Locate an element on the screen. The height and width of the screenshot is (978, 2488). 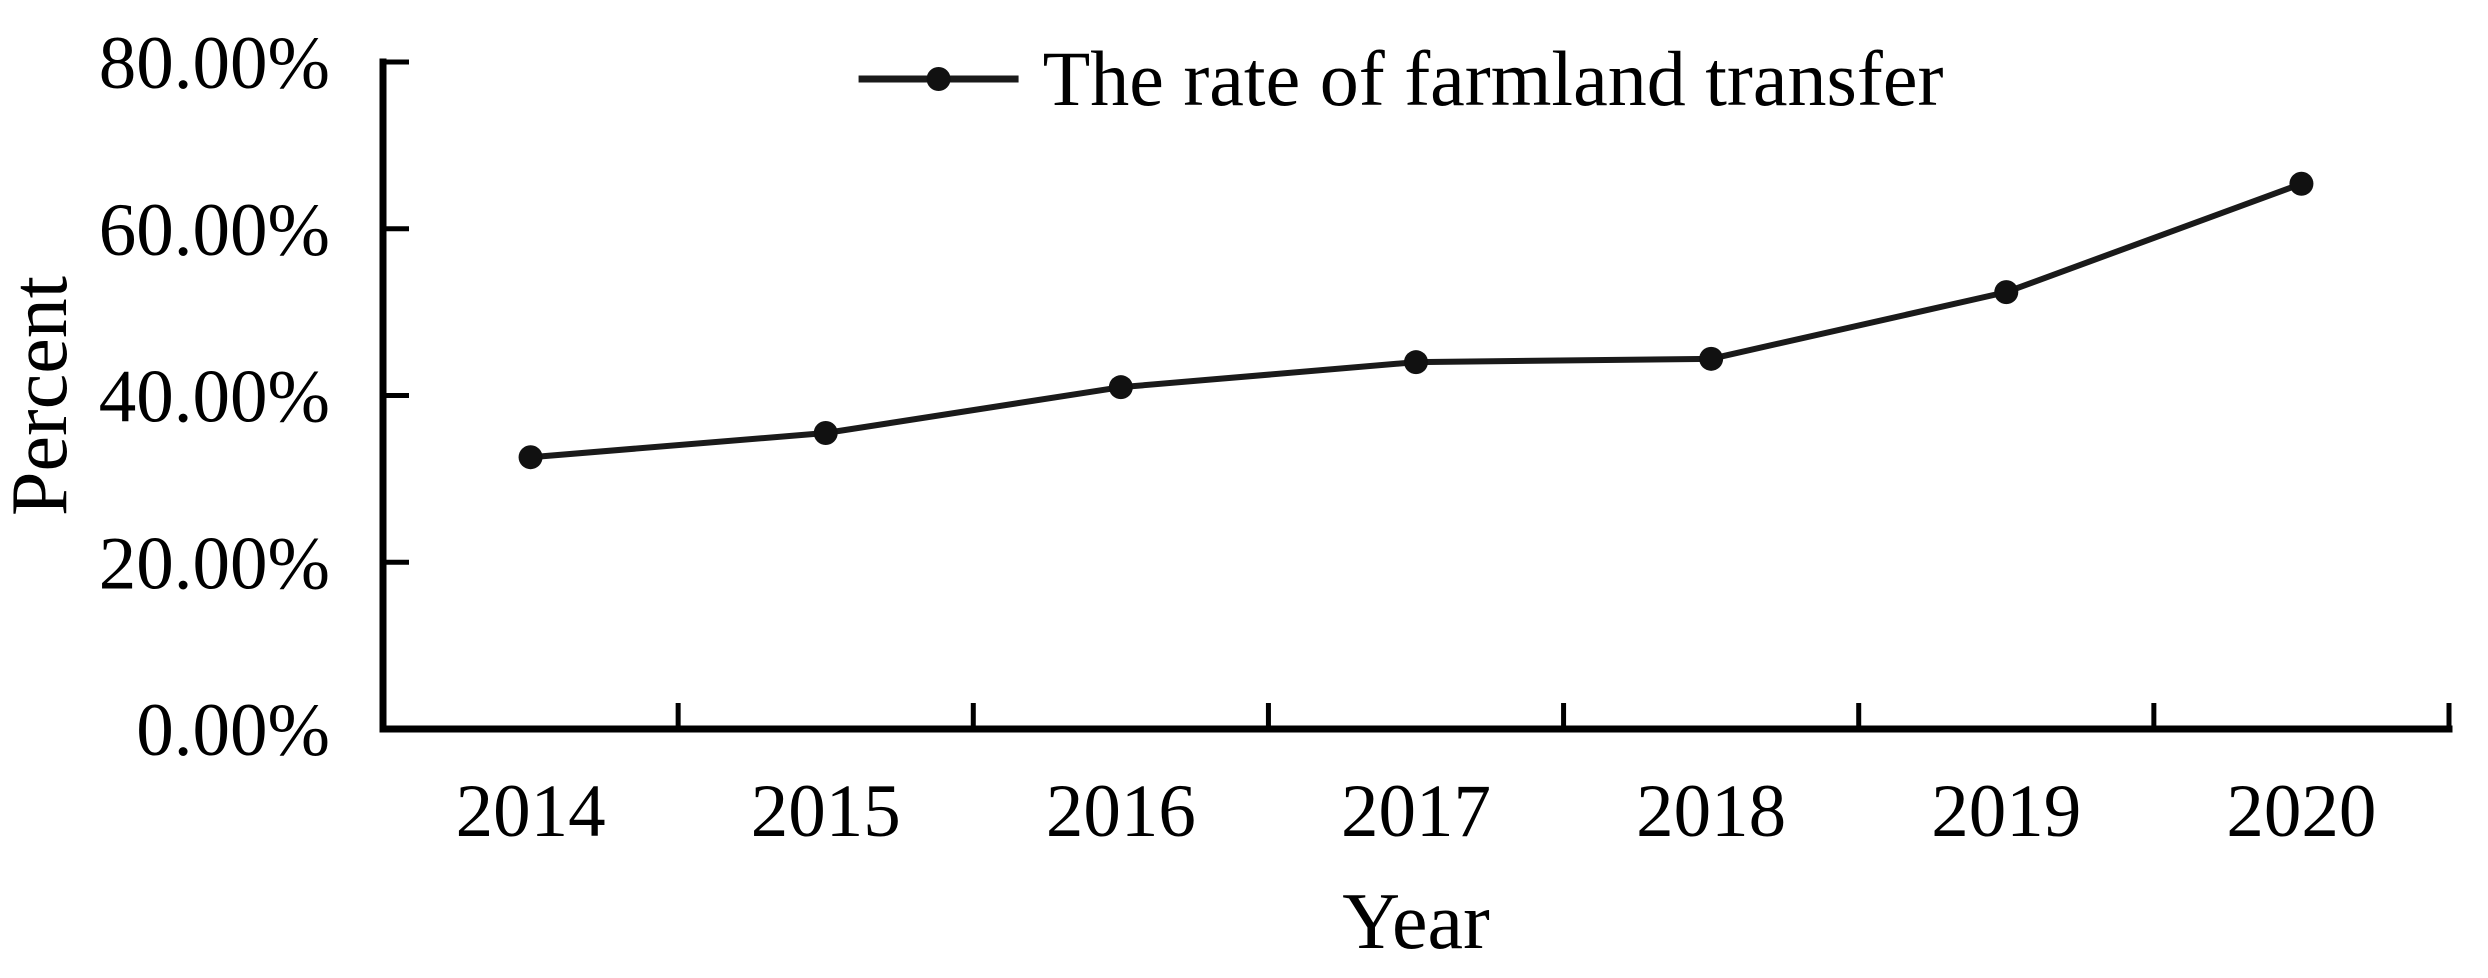
data-point-marker-2016 is located at coordinates (1120, 387).